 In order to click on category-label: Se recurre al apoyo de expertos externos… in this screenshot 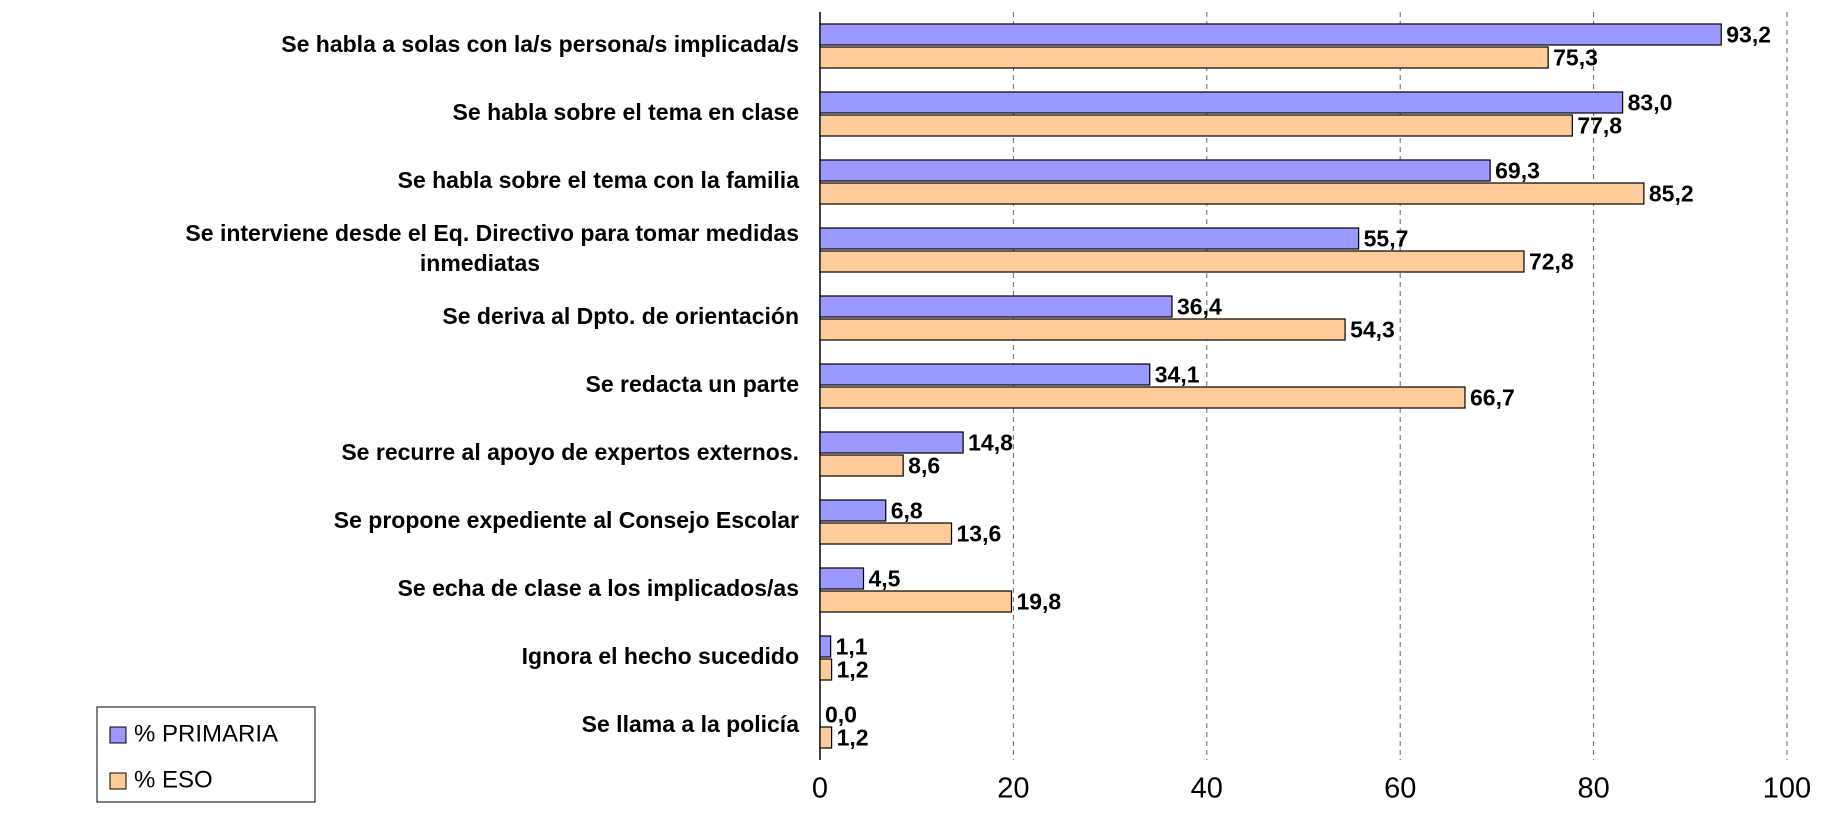, I will do `click(570, 452)`.